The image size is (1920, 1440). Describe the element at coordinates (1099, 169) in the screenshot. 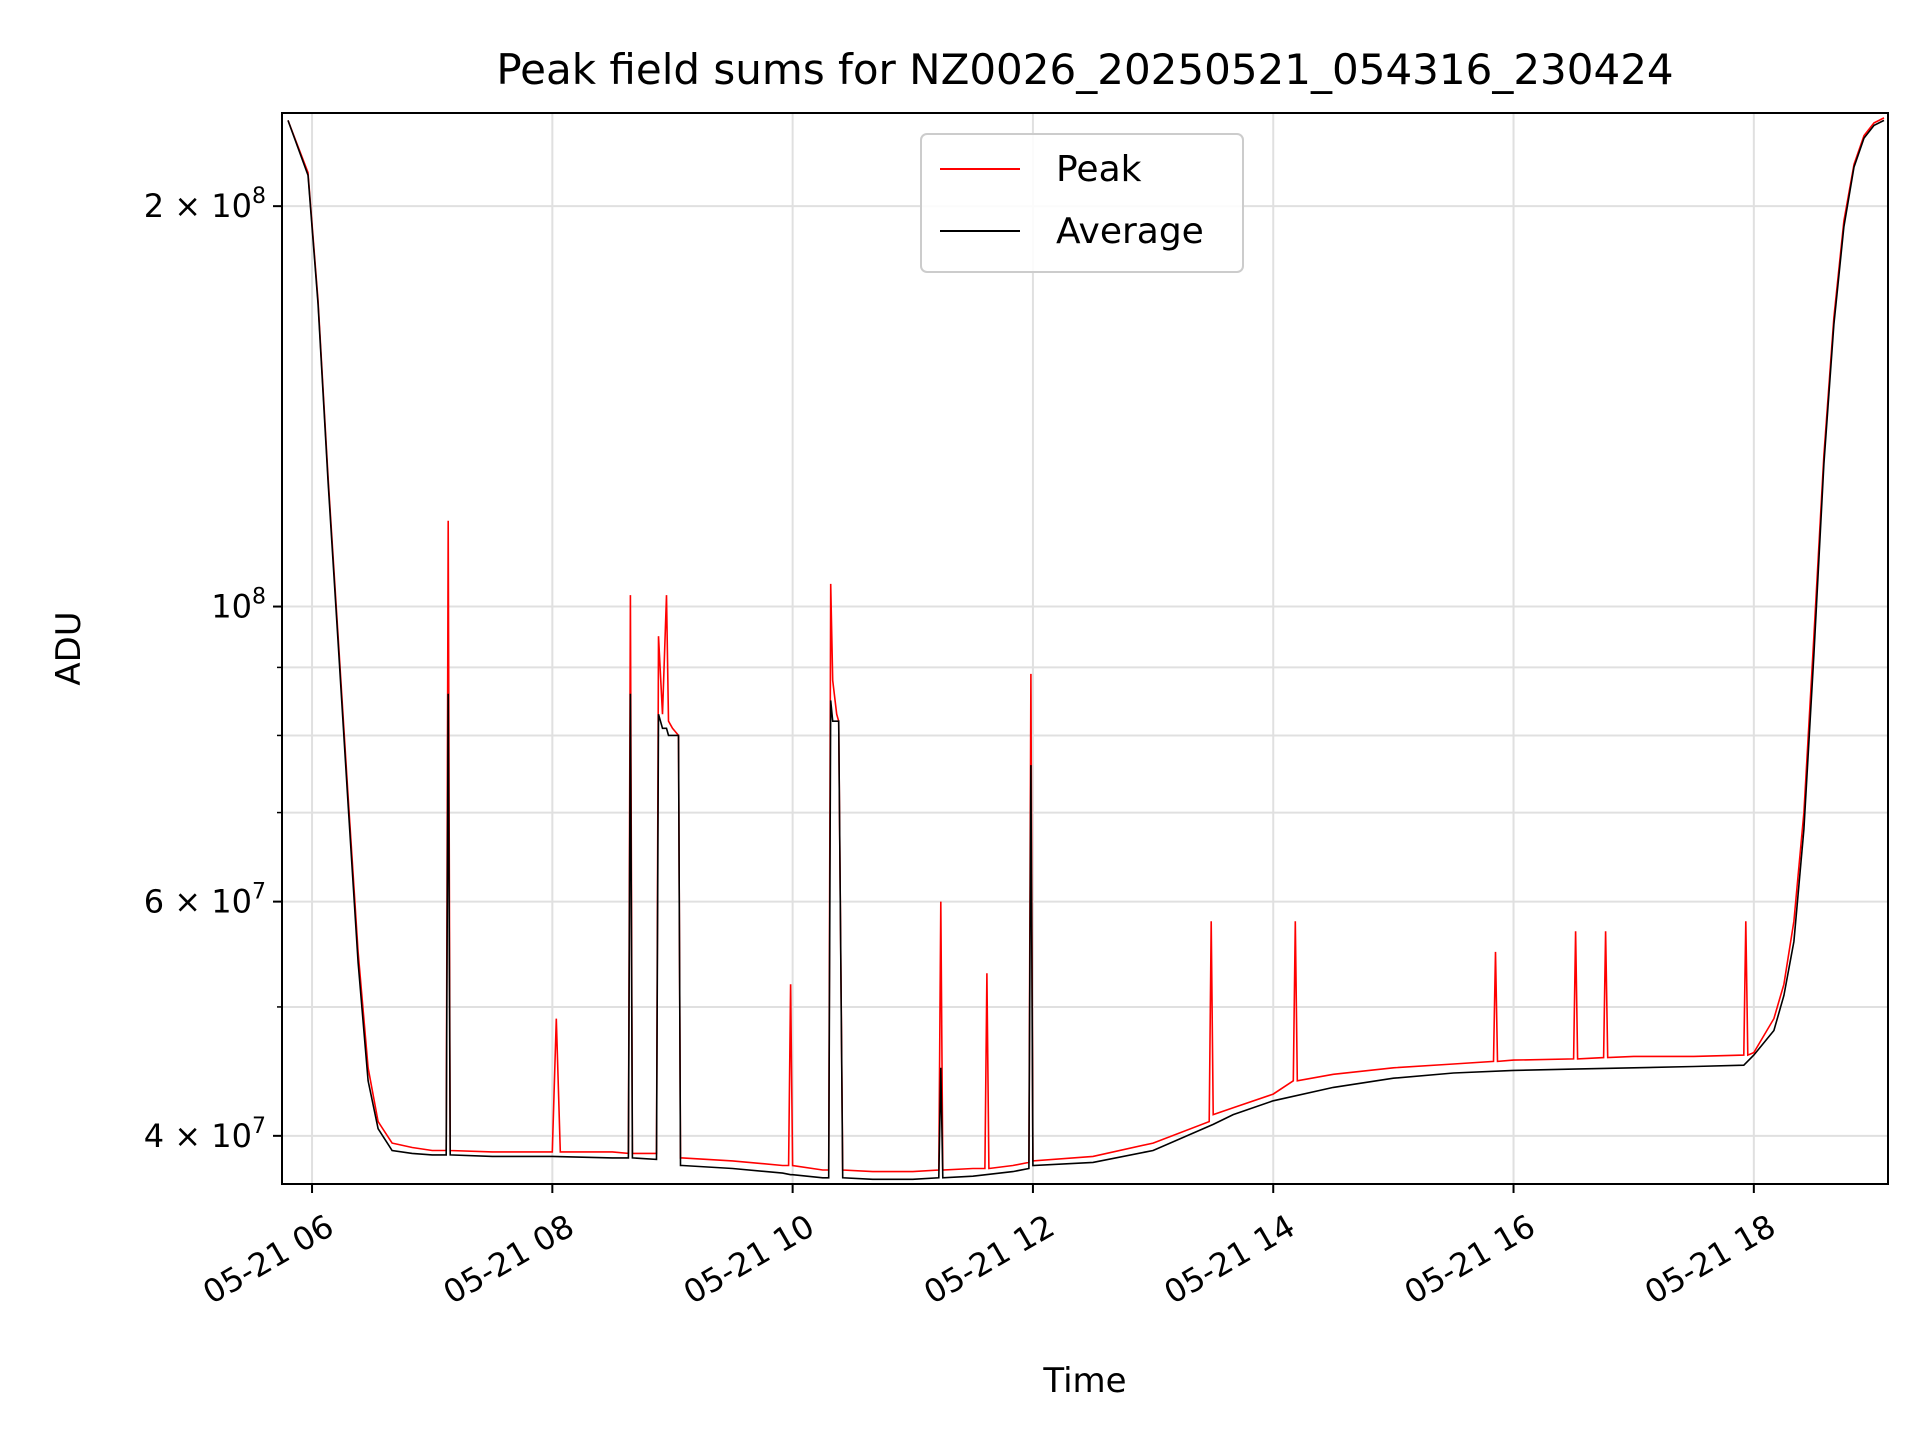

I see `legend-label-peak: Peak` at that location.